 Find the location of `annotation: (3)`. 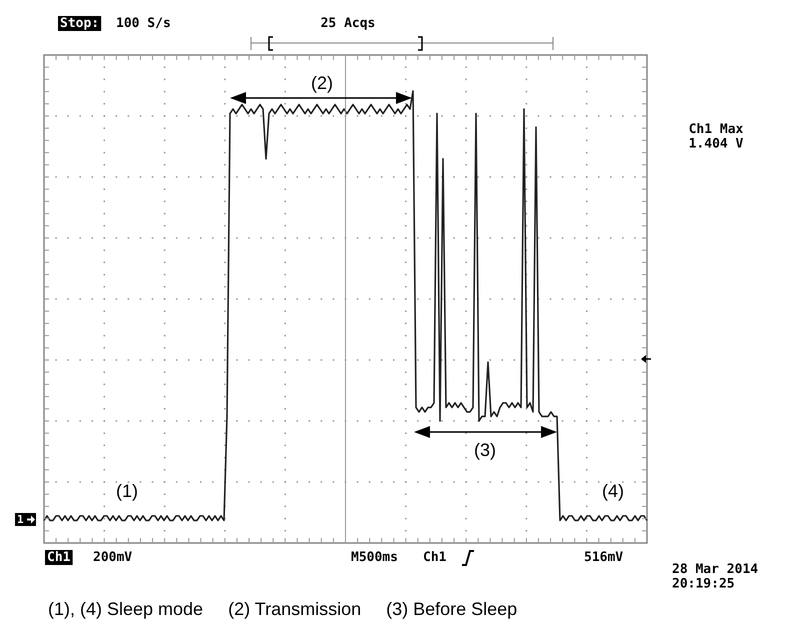

annotation: (3) is located at coordinates (485, 450).